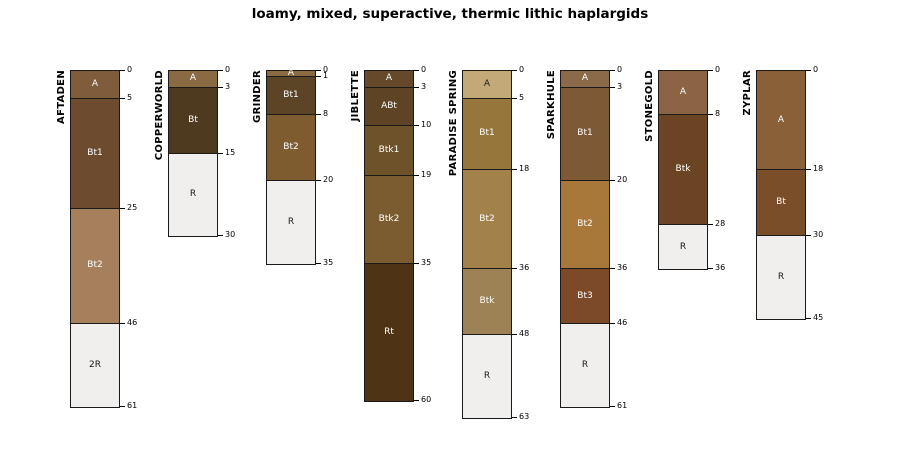 The width and height of the screenshot is (900, 450). I want to click on depth-label: 60, so click(426, 399).